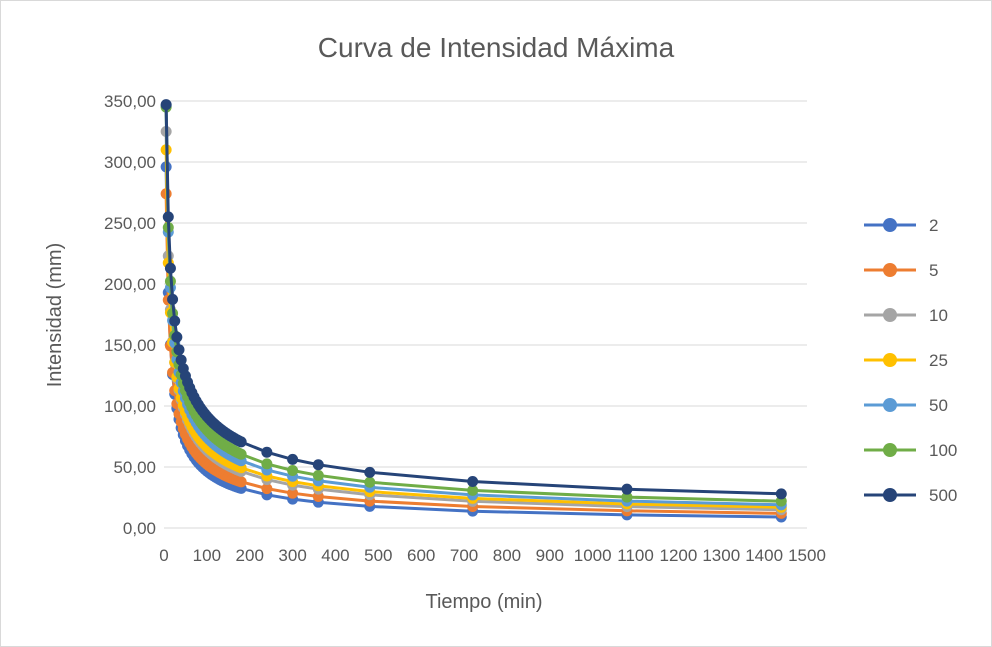 This screenshot has width=992, height=647. I want to click on x-tick-label: 700, so click(464, 555).